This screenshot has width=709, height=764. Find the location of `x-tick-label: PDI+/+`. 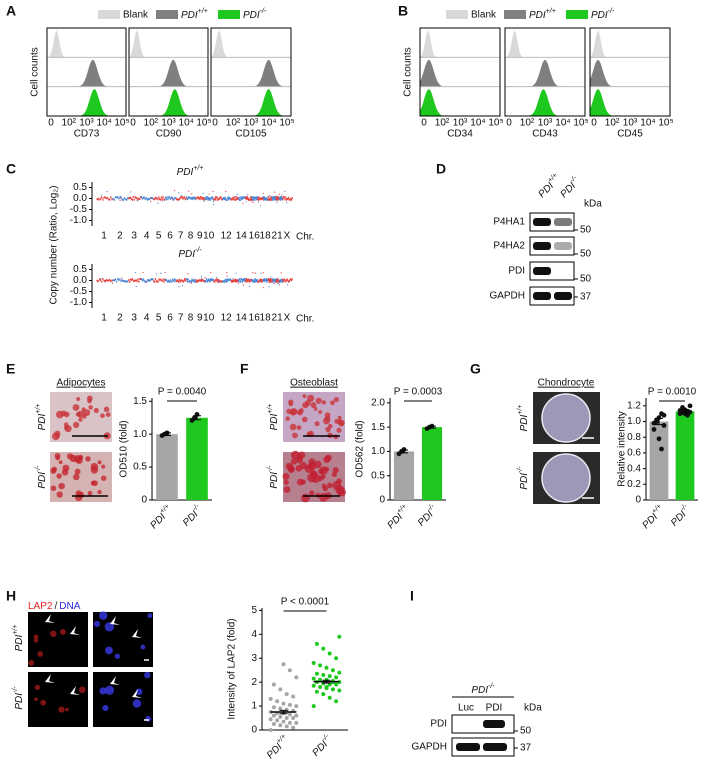

x-tick-label: PDI+/+ is located at coordinates (653, 517).